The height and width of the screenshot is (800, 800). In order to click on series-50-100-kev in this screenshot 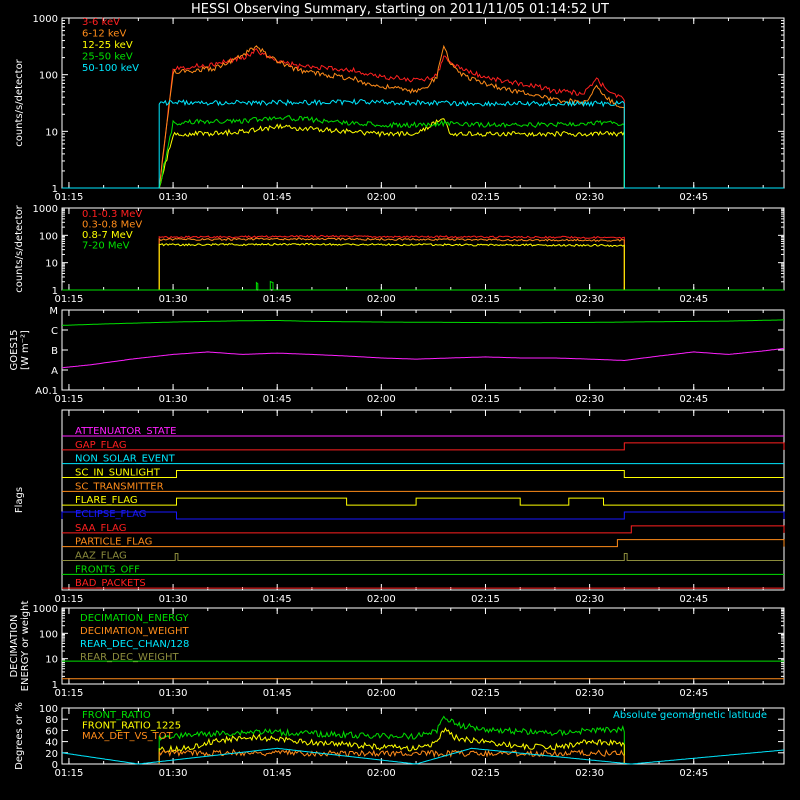, I will do `click(423, 143)`.